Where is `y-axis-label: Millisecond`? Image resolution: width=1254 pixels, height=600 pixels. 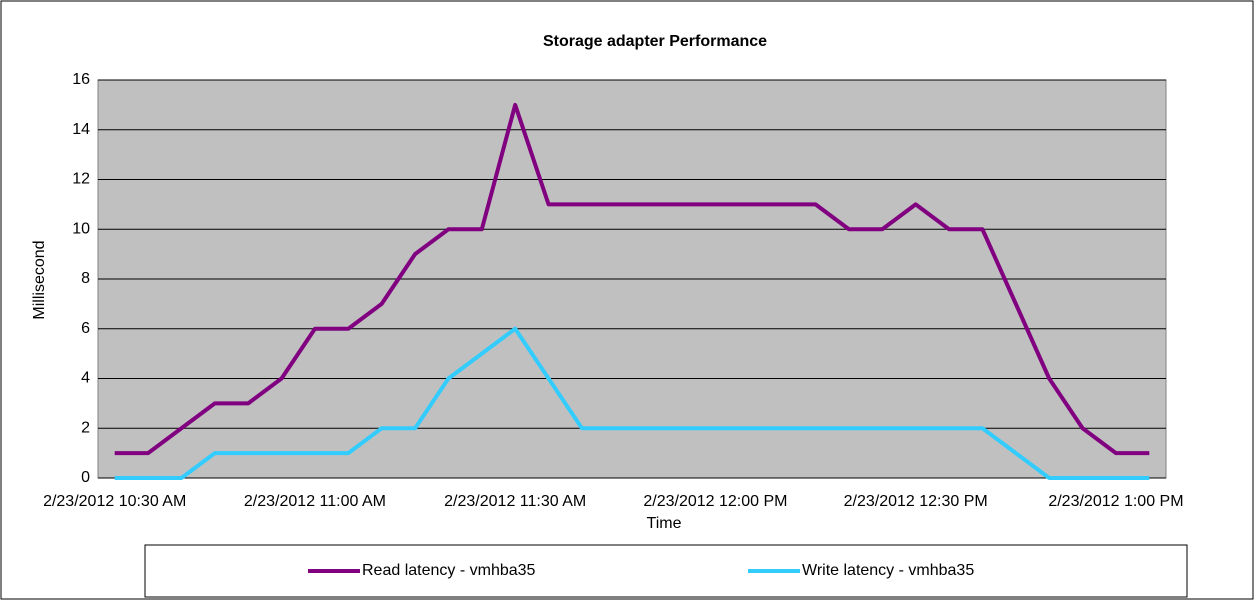 y-axis-label: Millisecond is located at coordinates (39, 279).